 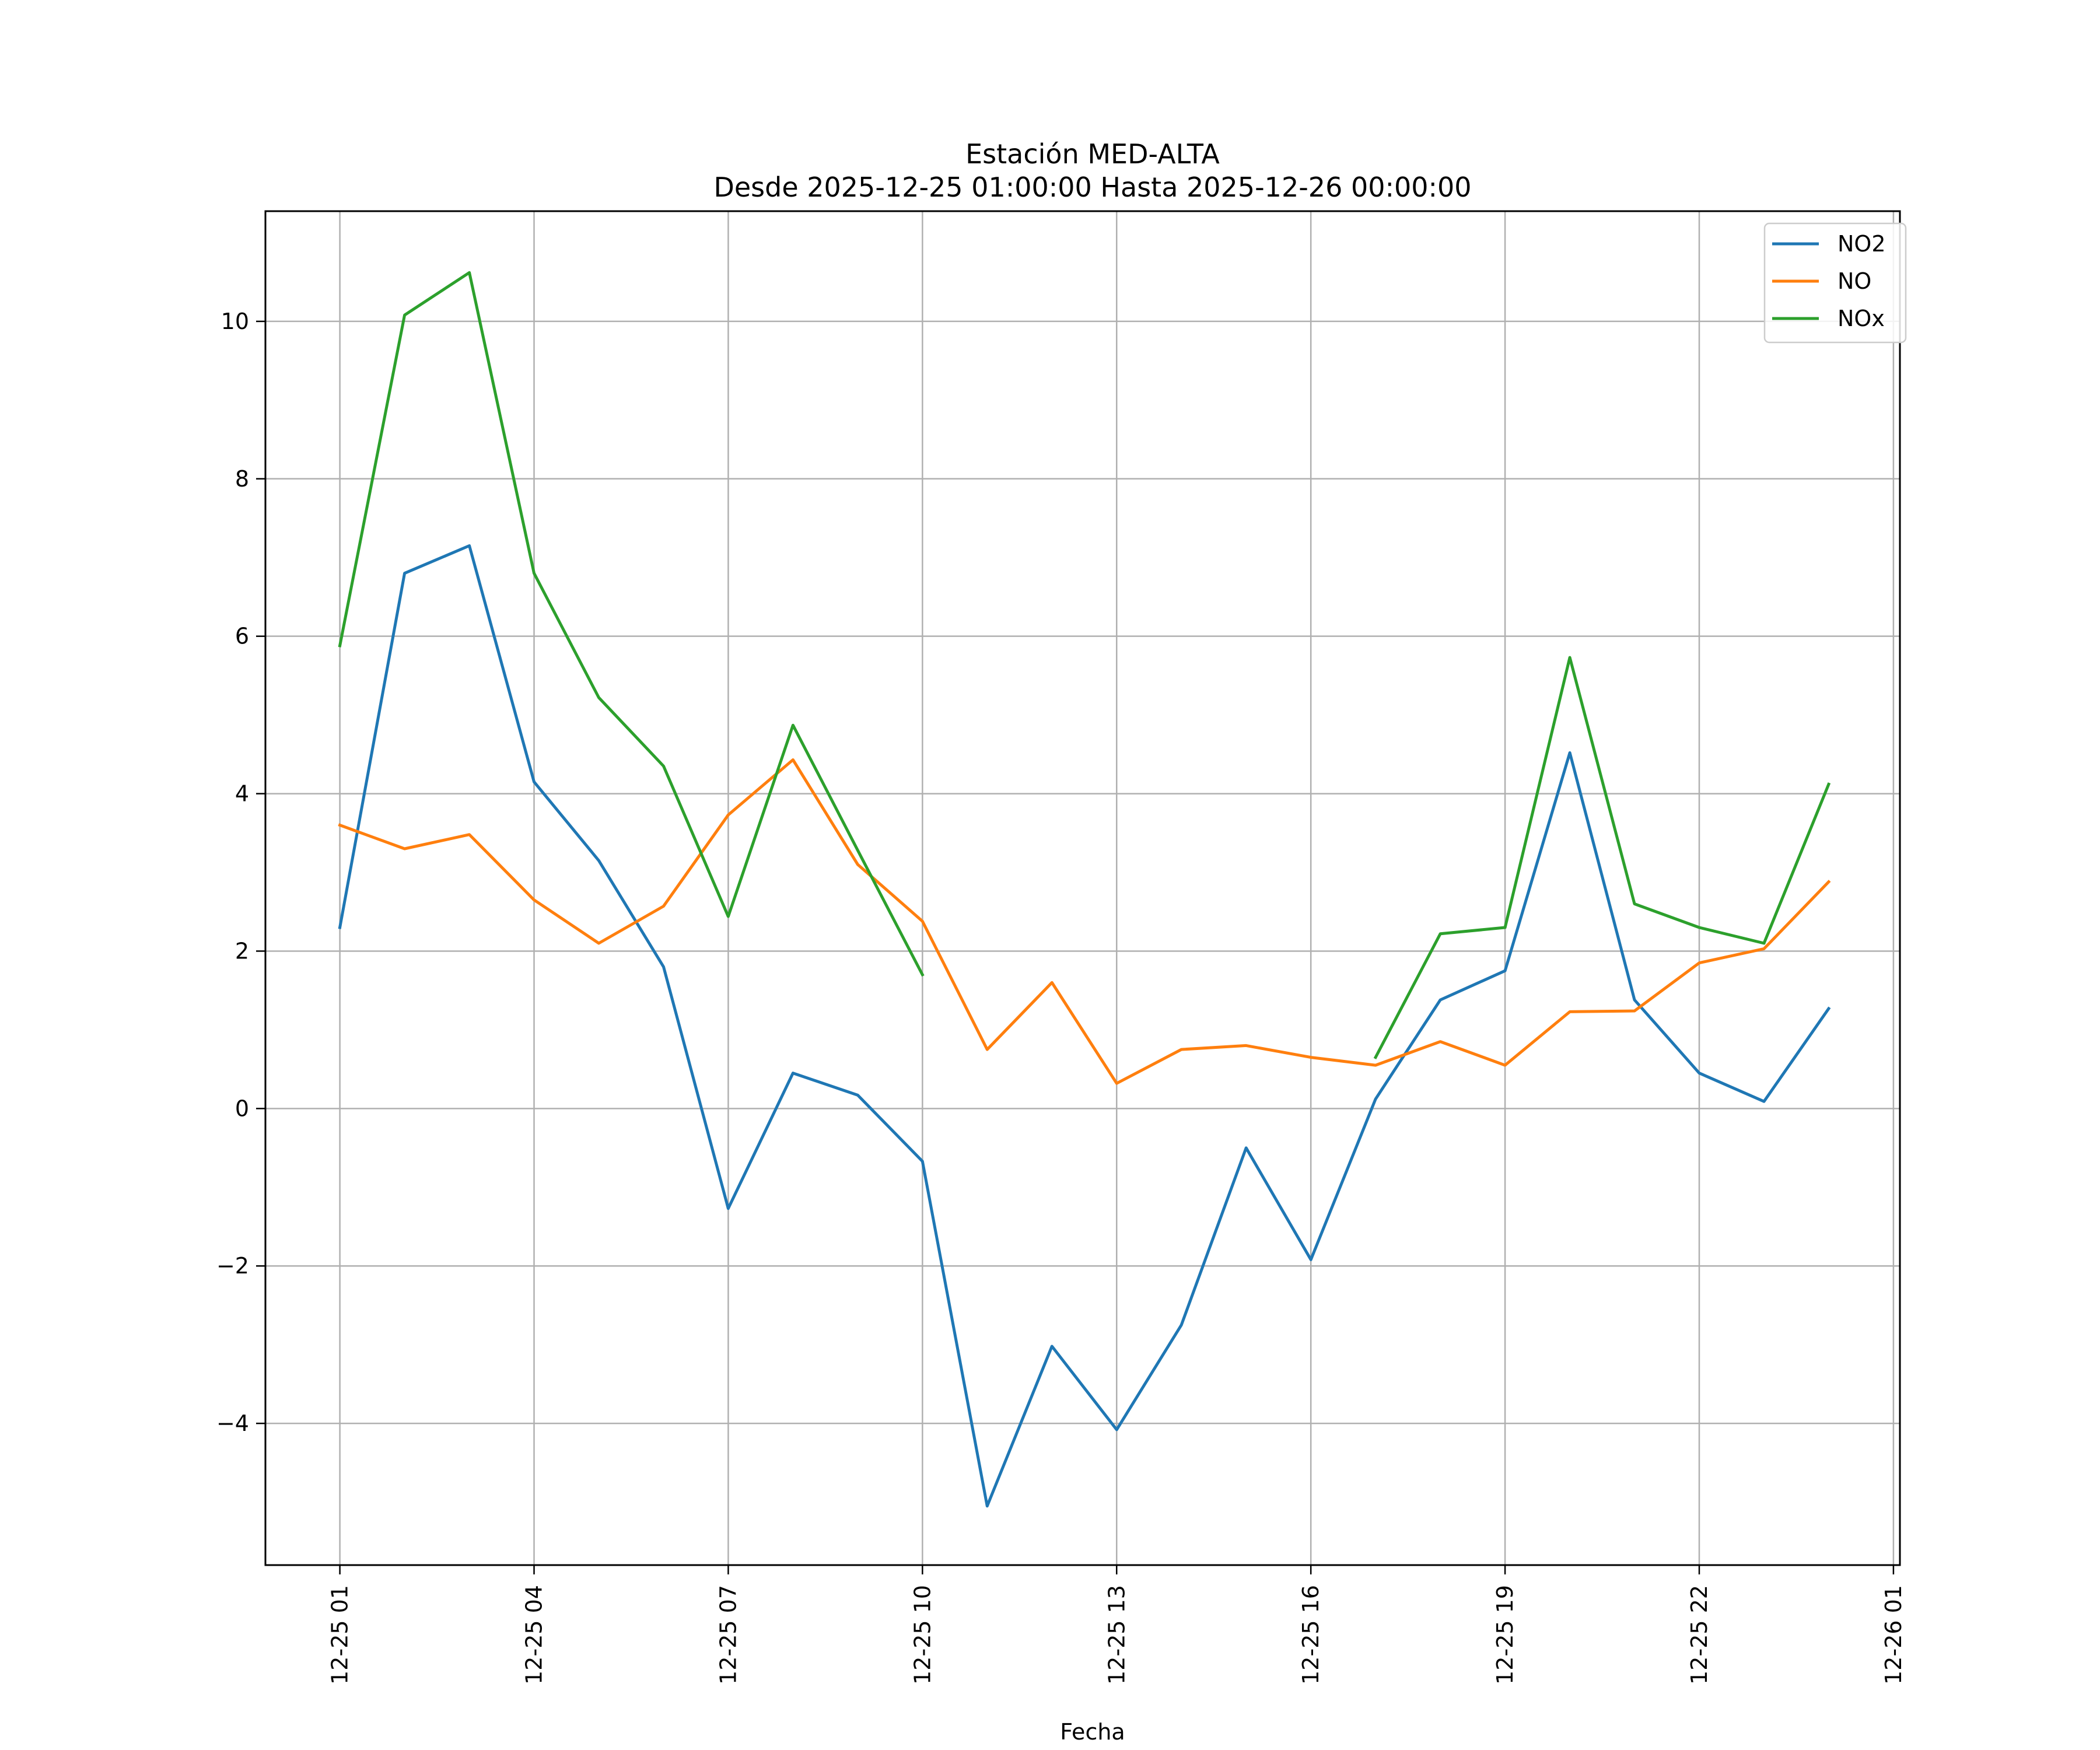 I want to click on series-line-no, so click(x=1084, y=921).